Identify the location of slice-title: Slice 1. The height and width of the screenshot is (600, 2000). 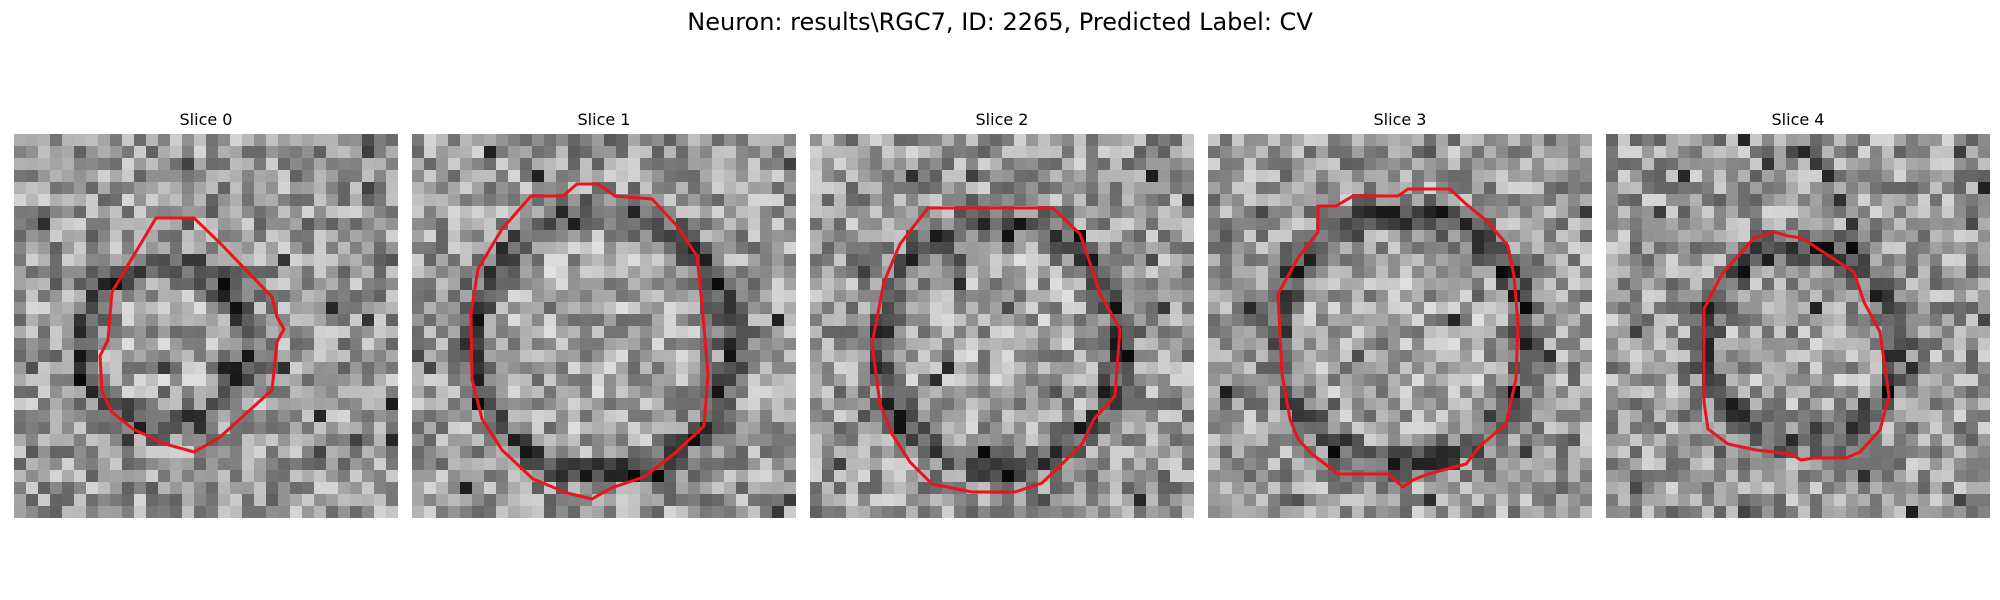
(604, 119).